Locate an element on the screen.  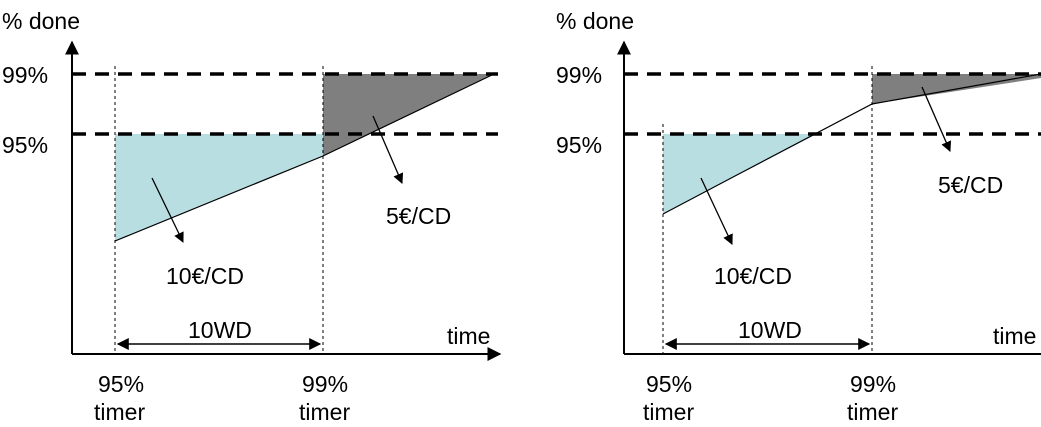
right-timer-99-pct: 99% is located at coordinates (873, 384).